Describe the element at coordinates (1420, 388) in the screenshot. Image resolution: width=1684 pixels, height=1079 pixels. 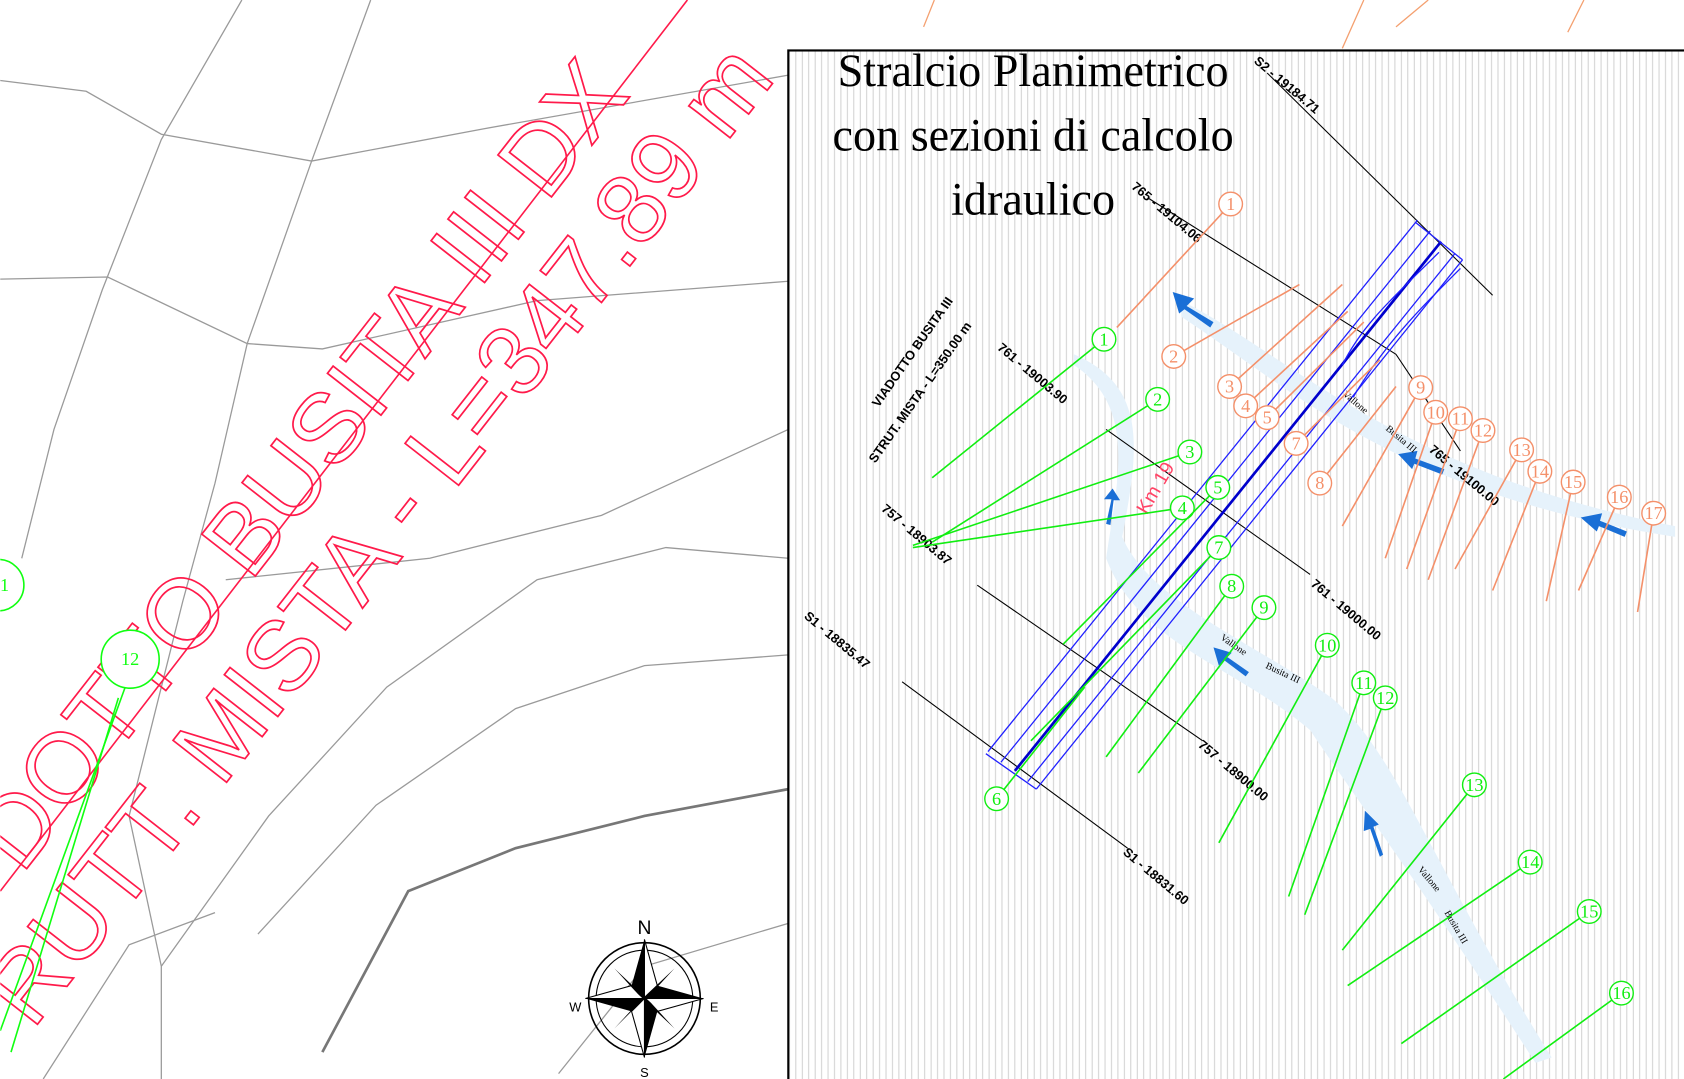
I see `orange-section-label: 9` at that location.